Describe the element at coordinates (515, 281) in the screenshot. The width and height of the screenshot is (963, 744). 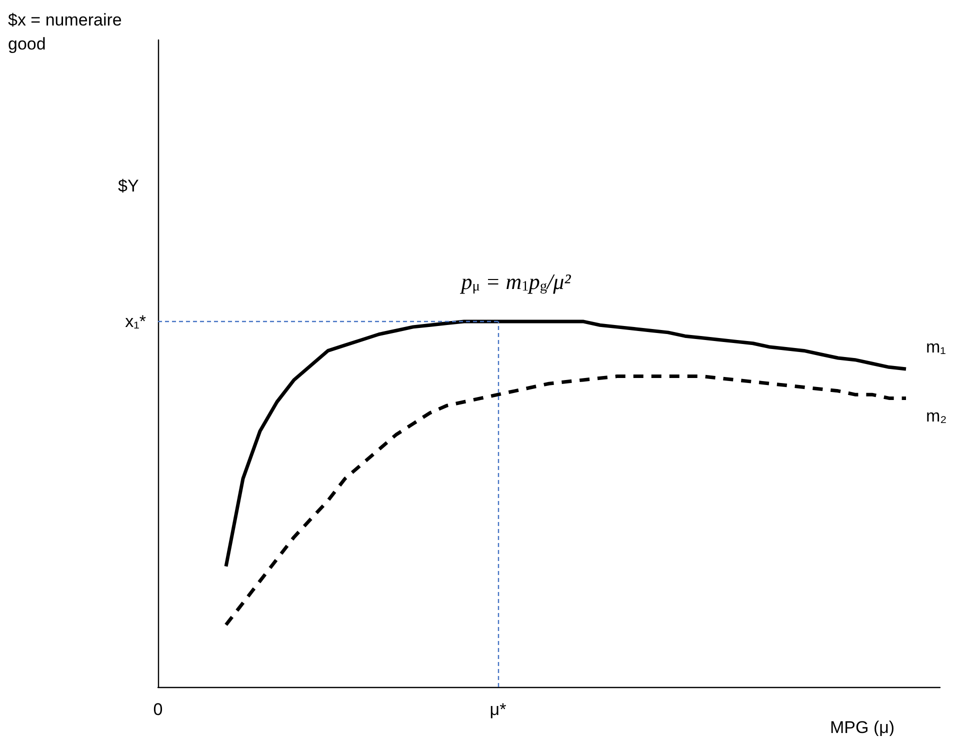
I see `annotation: pμ = m1pg/μ²` at that location.